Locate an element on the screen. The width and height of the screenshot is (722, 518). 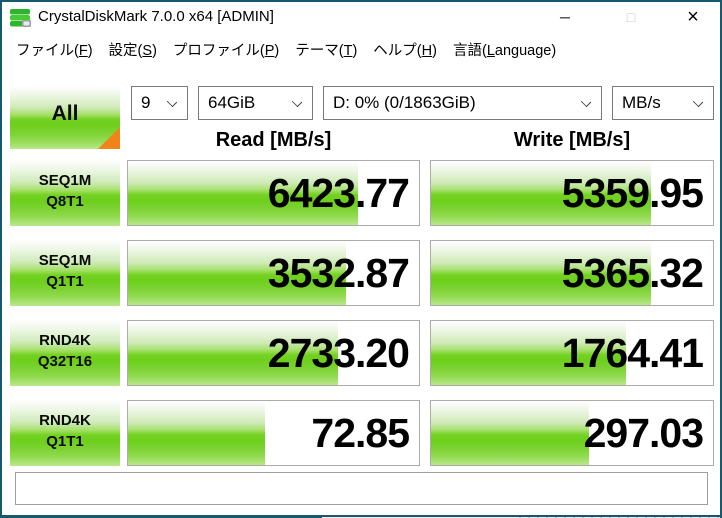
unit-select: MB/s is located at coordinates (663, 103).